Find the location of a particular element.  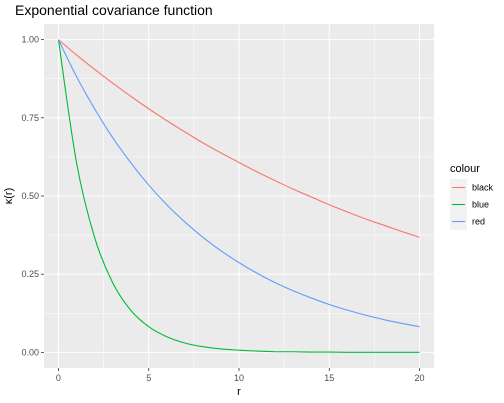

x-tick-label: 5 is located at coordinates (148, 378).